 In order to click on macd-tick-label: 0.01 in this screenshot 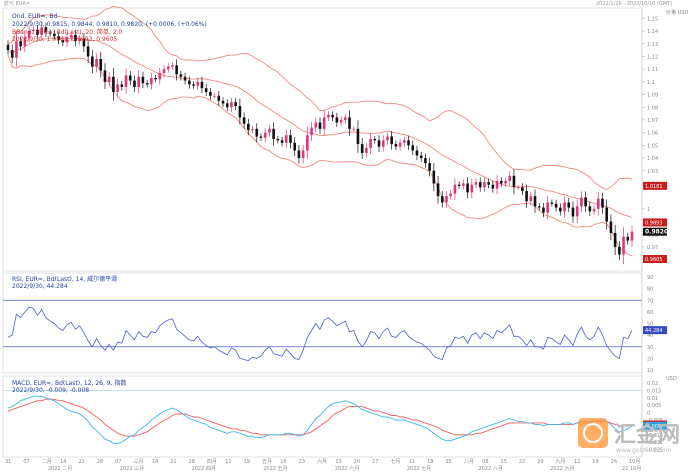, I will do `click(652, 399)`.